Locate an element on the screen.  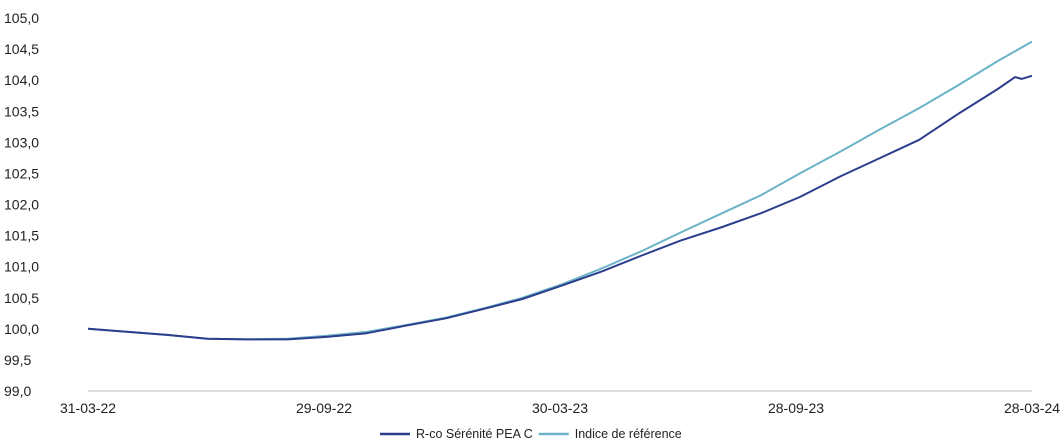
x-tick-label: 31-03-22 is located at coordinates (88, 408).